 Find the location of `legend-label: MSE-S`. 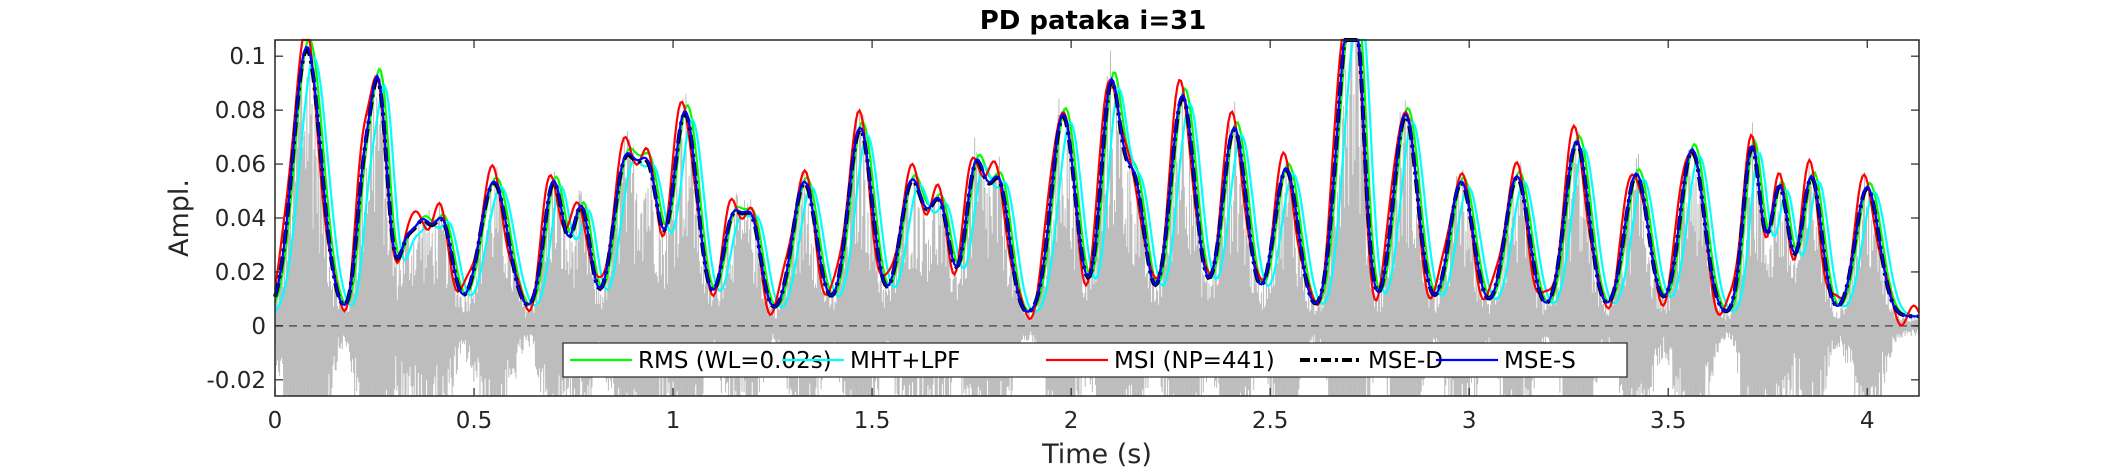

legend-label: MSE-S is located at coordinates (1540, 361).